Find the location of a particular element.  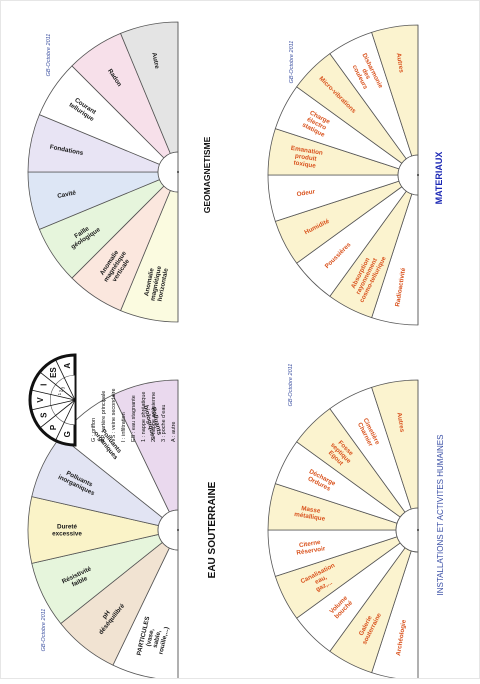

eau-legend-line: ES : eau stagnante is located at coordinates (134, 418).